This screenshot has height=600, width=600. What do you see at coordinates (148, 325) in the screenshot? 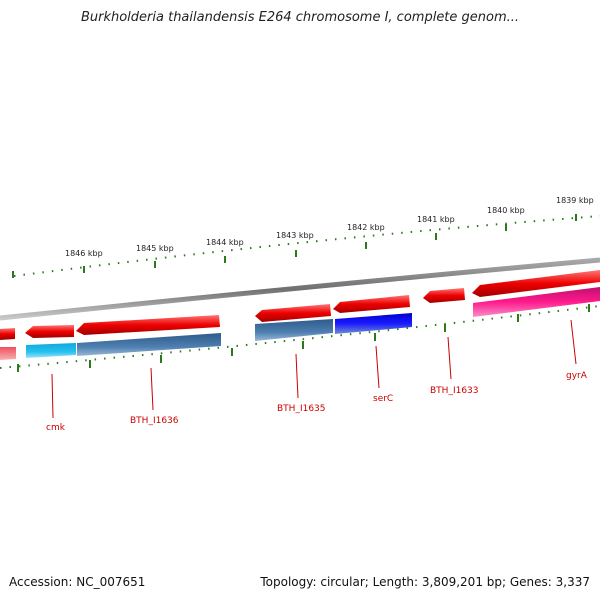
I see `gene-arrow-bth-i1636` at bounding box center [148, 325].